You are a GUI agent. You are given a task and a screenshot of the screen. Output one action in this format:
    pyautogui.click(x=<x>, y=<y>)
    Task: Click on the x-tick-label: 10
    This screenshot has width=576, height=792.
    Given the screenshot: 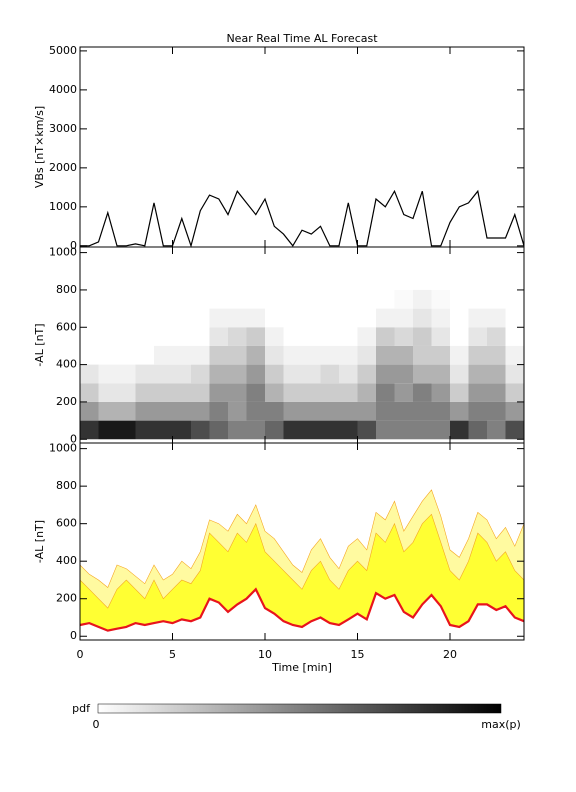 What is the action you would take?
    pyautogui.click(x=265, y=654)
    